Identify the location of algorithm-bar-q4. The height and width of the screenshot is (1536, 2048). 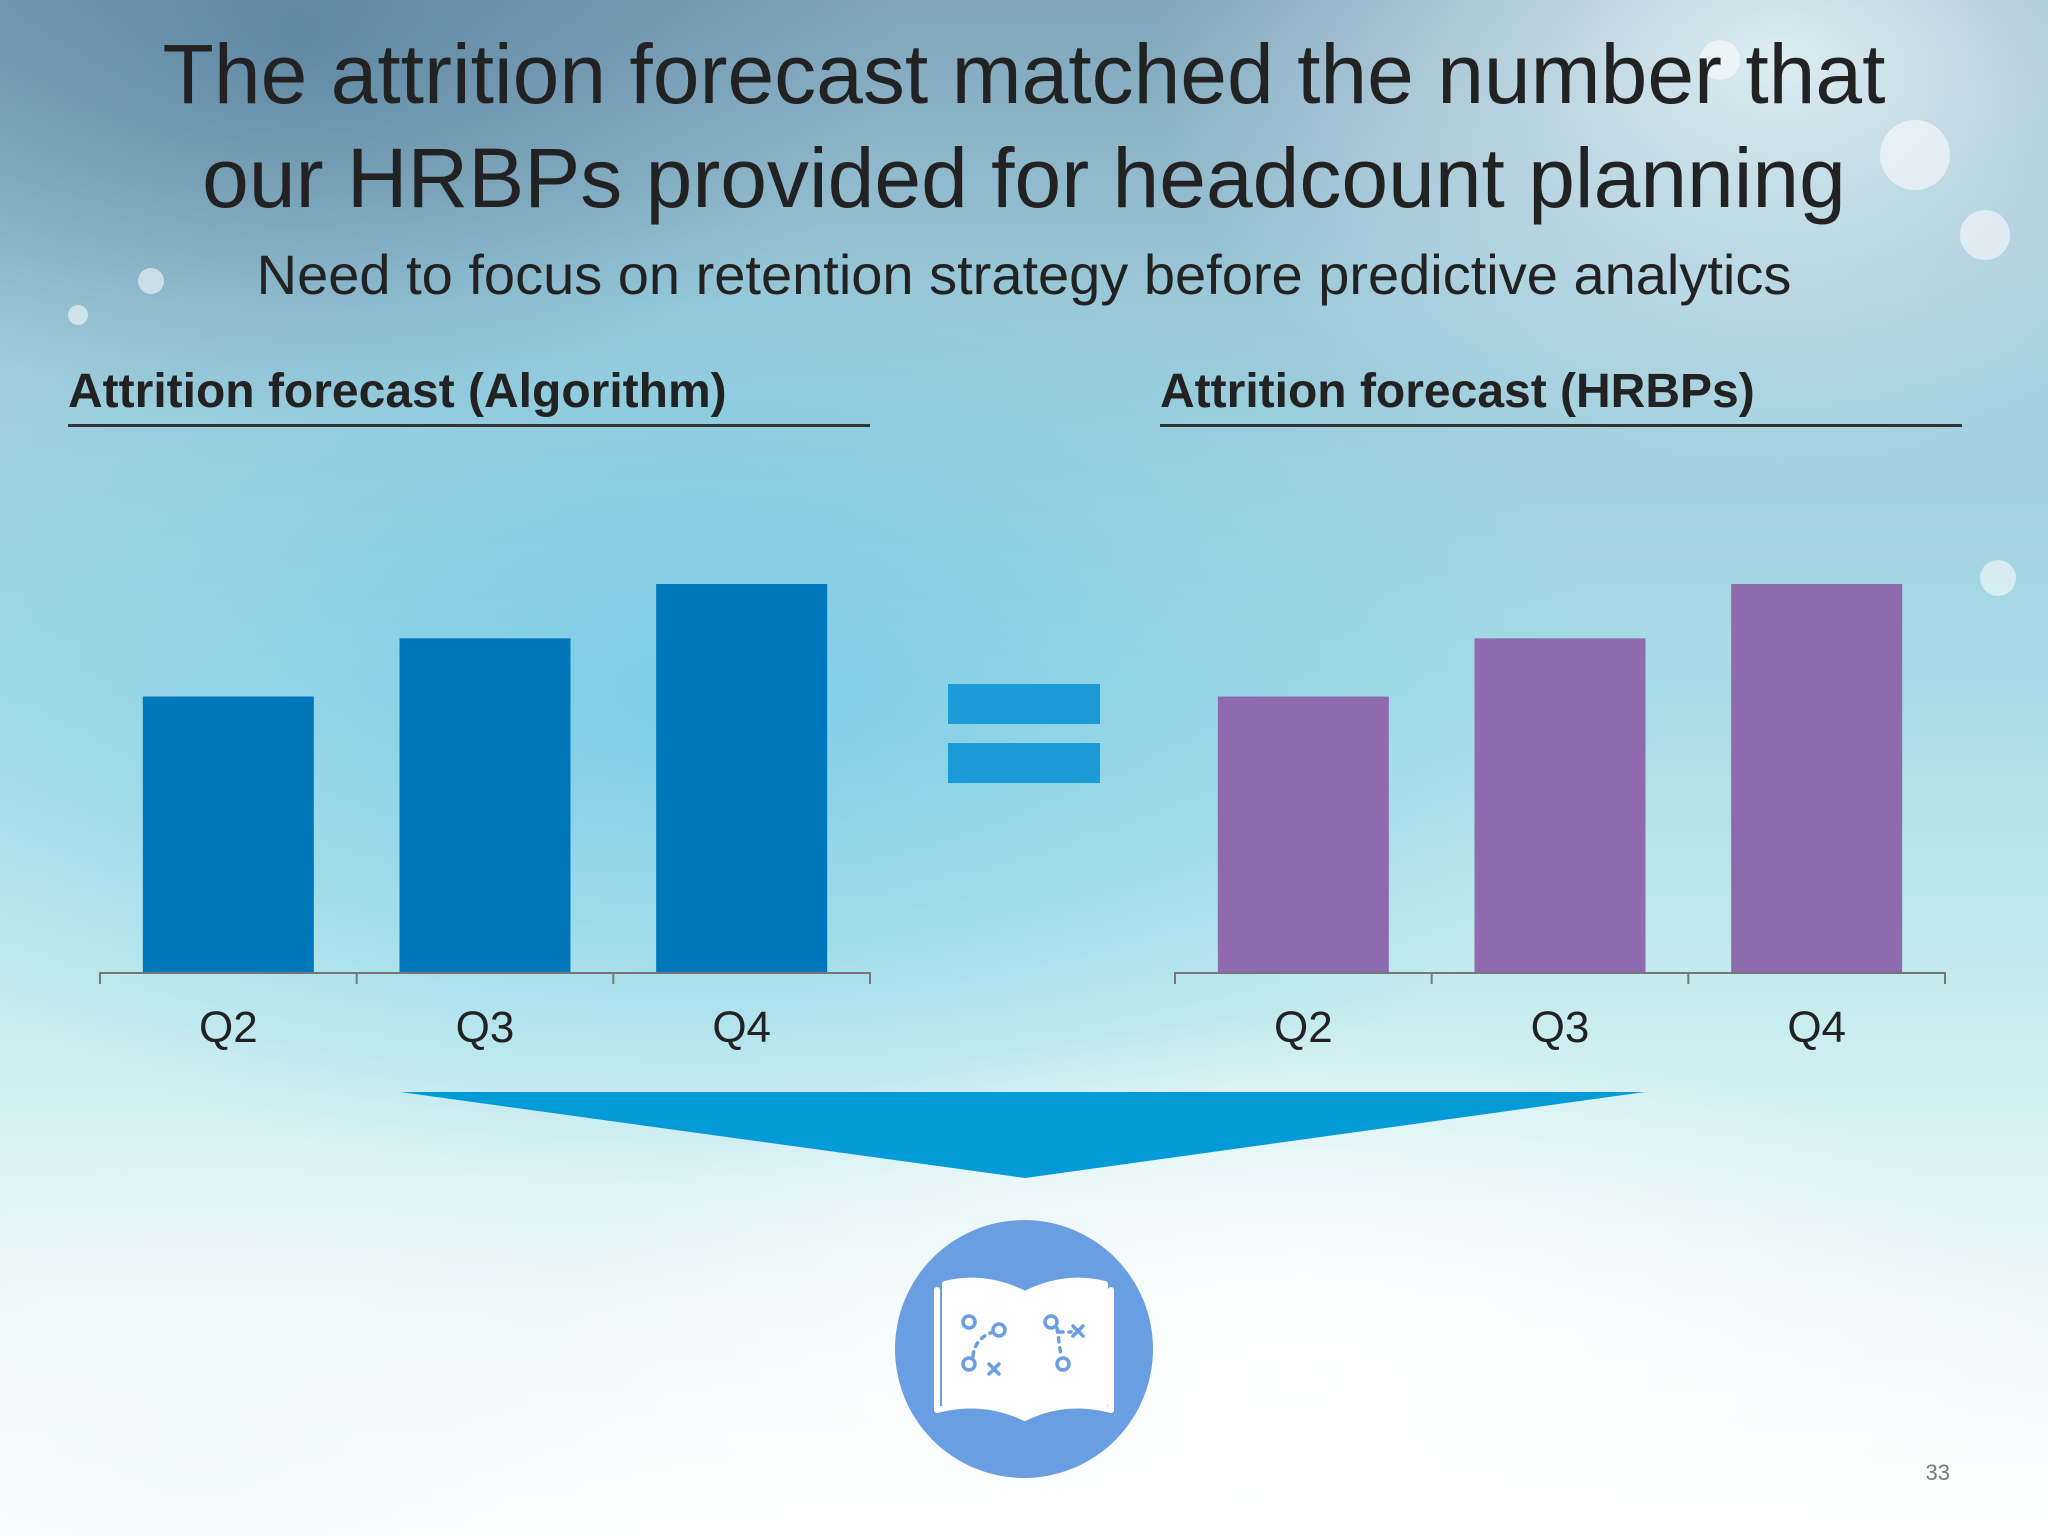
(742, 778).